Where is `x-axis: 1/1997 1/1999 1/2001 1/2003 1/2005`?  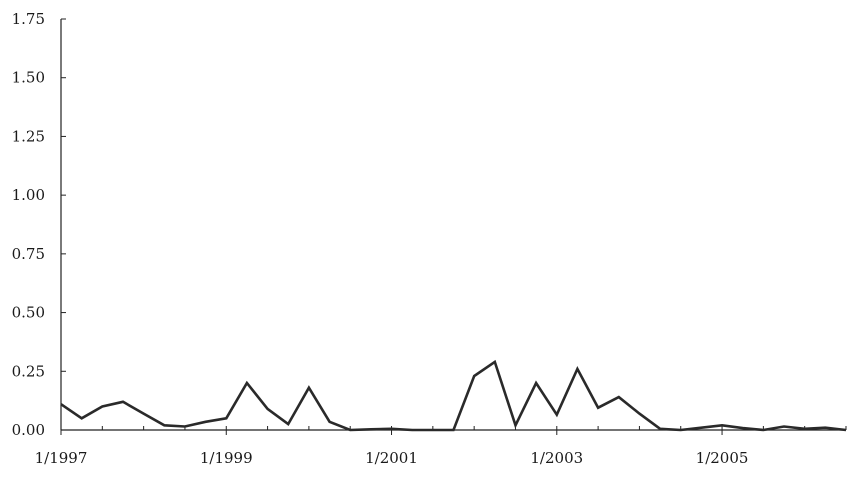 x-axis: 1/1997 1/1999 1/2001 1/2003 1/2005 is located at coordinates (441, 446).